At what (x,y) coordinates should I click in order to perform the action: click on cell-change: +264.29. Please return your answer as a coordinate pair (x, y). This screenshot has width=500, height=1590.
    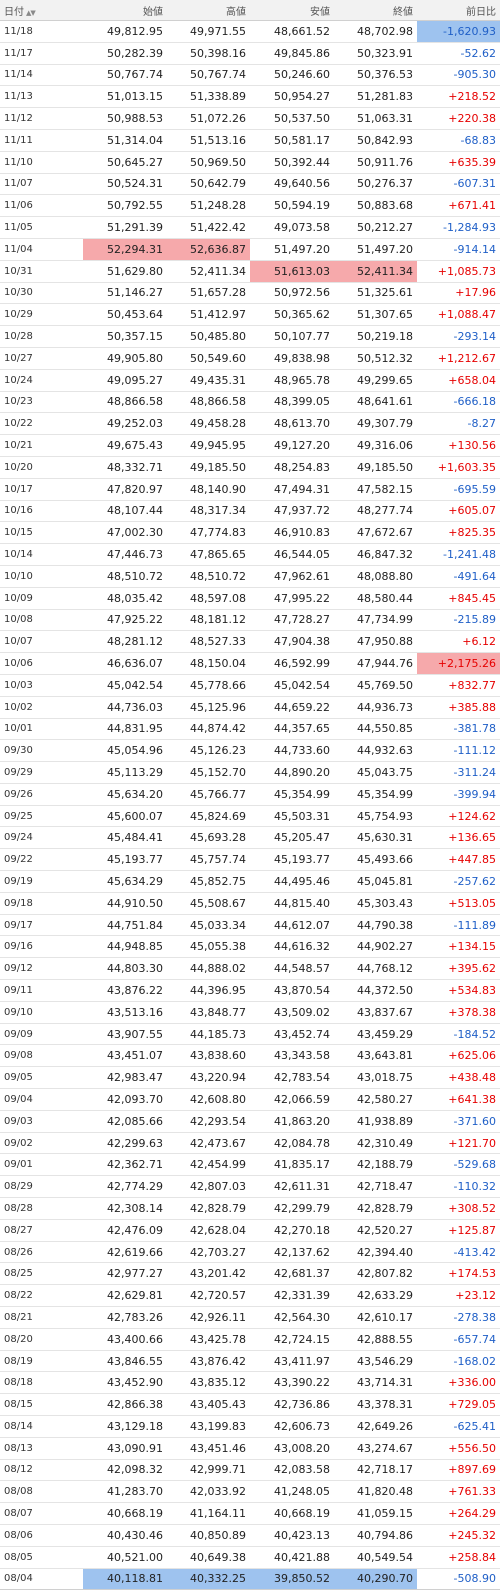
    Looking at the image, I should click on (458, 1513).